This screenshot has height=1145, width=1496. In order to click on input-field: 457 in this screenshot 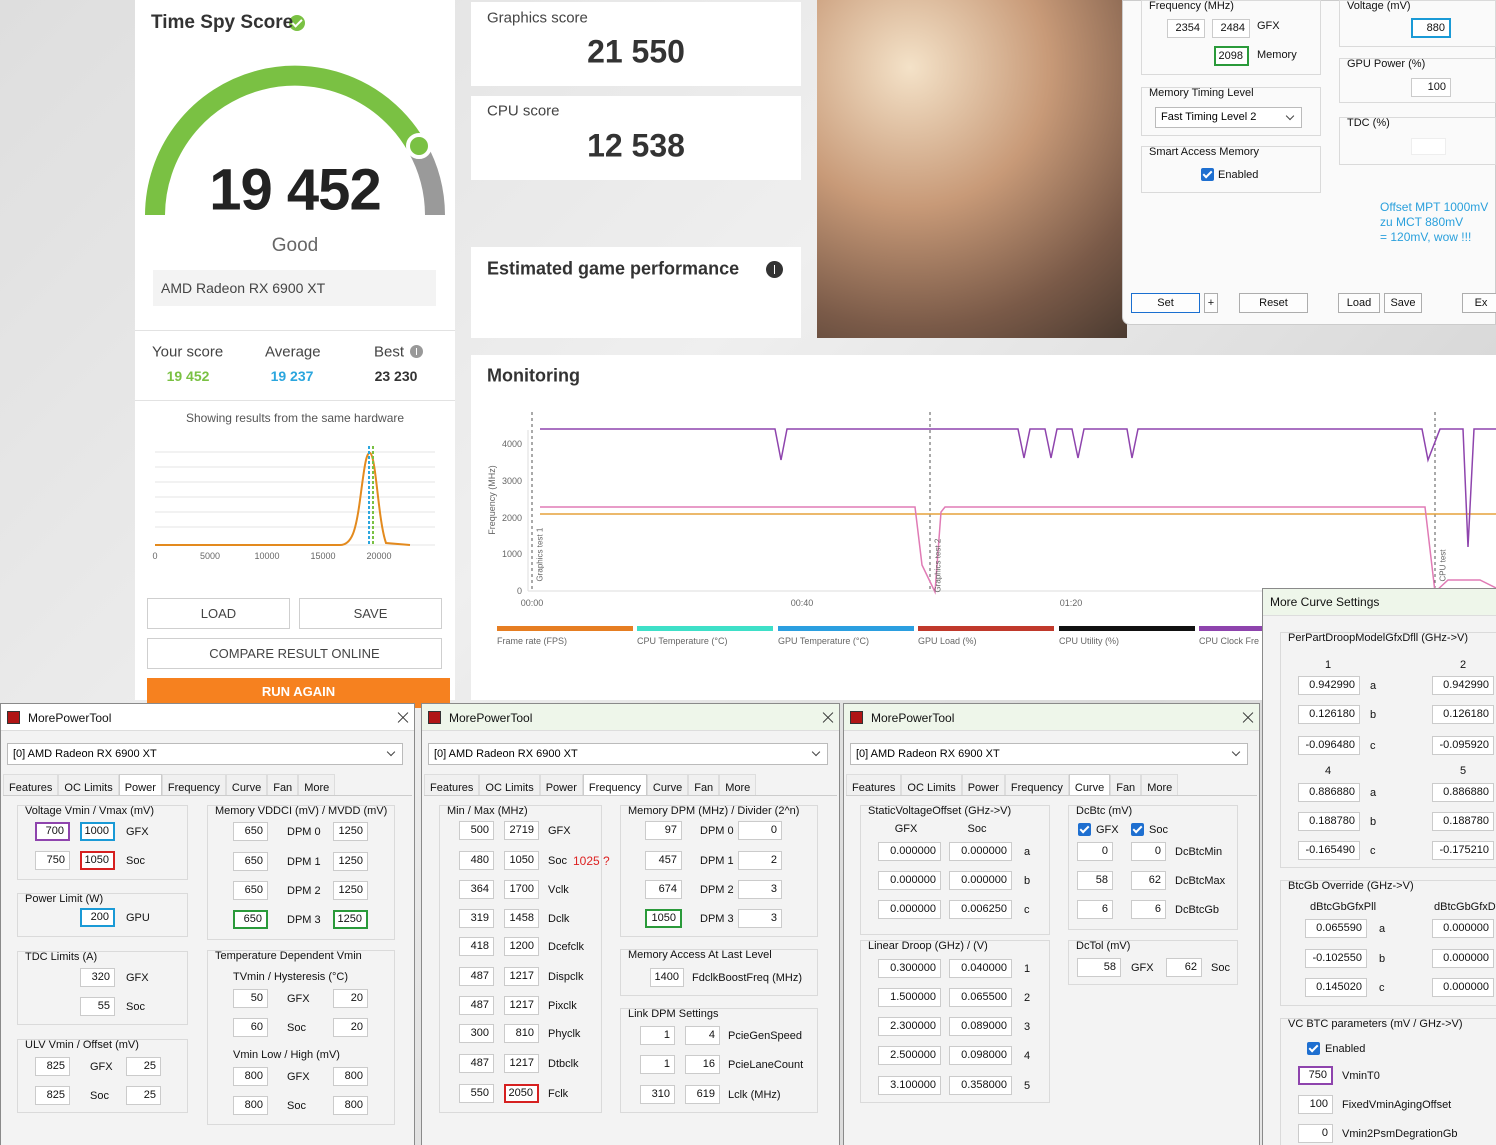, I will do `click(663, 860)`.